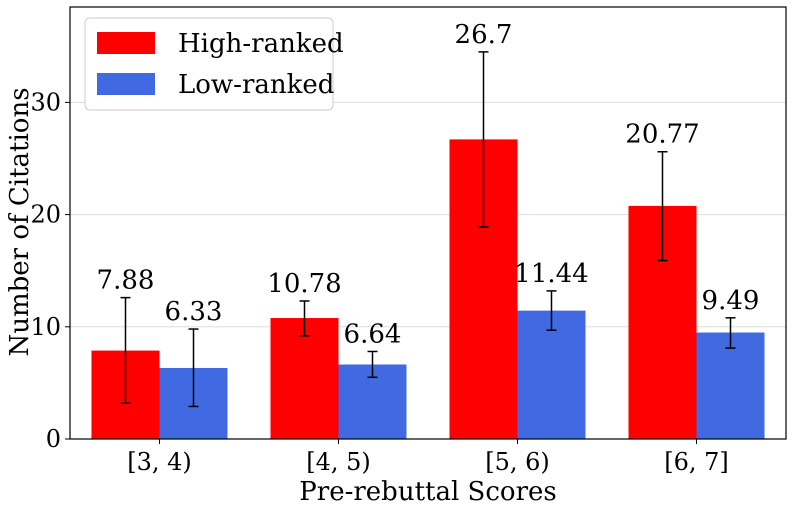 Image resolution: width=793 pixels, height=512 pixels. I want to click on y-tick-label-20: 20, so click(45, 215).